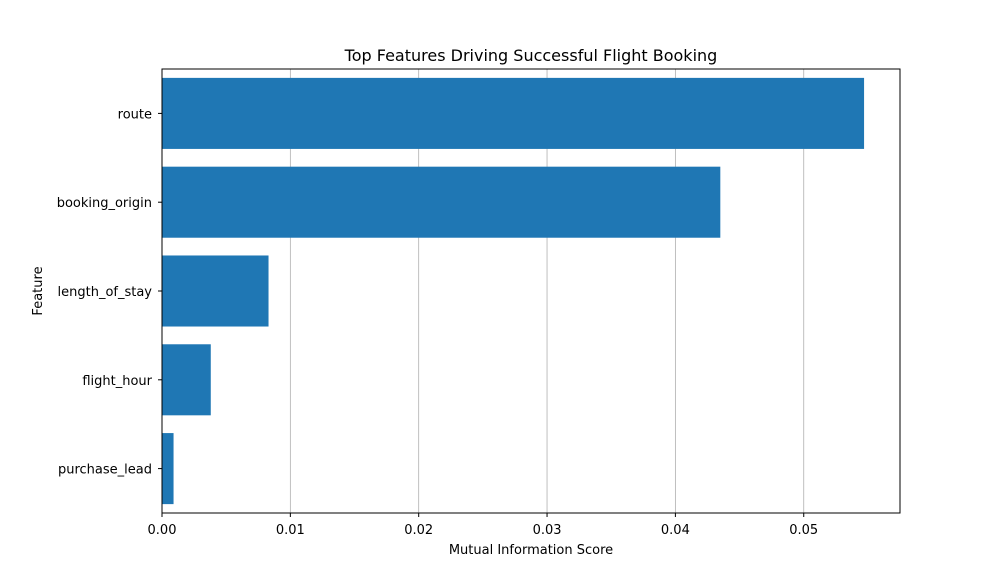 The height and width of the screenshot is (576, 1000). Describe the element at coordinates (105, 292) in the screenshot. I see `y-tick-label: length_of_stay` at that location.